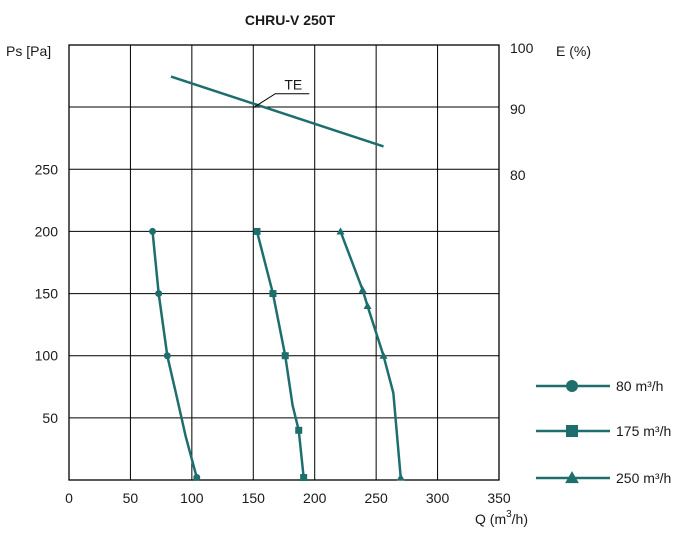 The image size is (685, 538). Describe the element at coordinates (643, 431) in the screenshot. I see `legend-label-1: 175 m³/h` at that location.